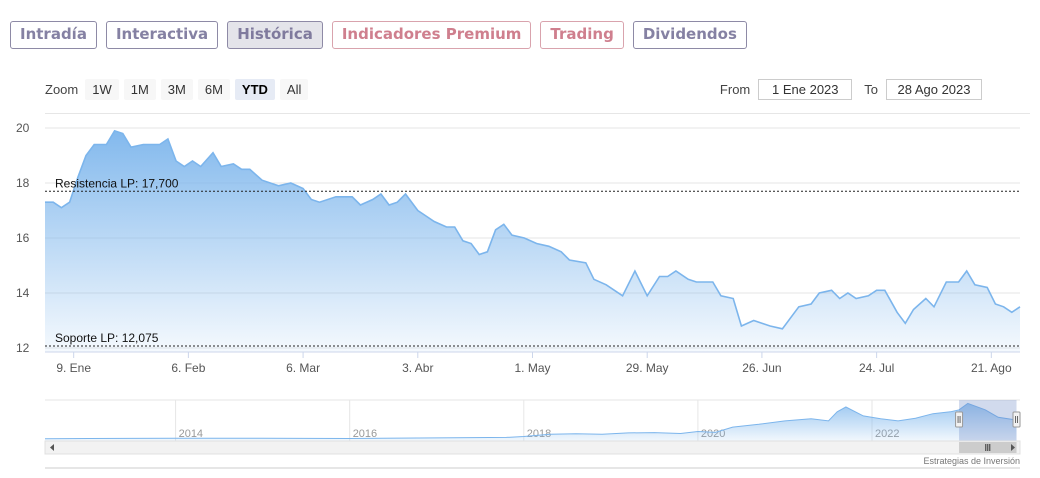 This screenshot has height=478, width=1040. What do you see at coordinates (805, 89) in the screenshot?
I see `from-date-input: 1 Ene 2023` at bounding box center [805, 89].